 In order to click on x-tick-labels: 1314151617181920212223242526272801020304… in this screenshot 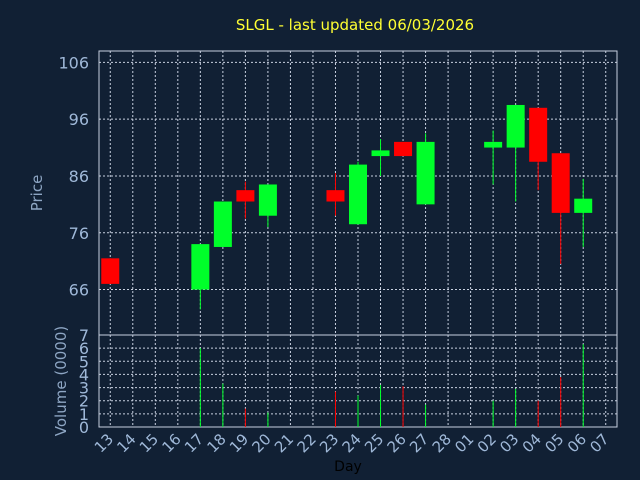, I will do `click(352, 443)`.